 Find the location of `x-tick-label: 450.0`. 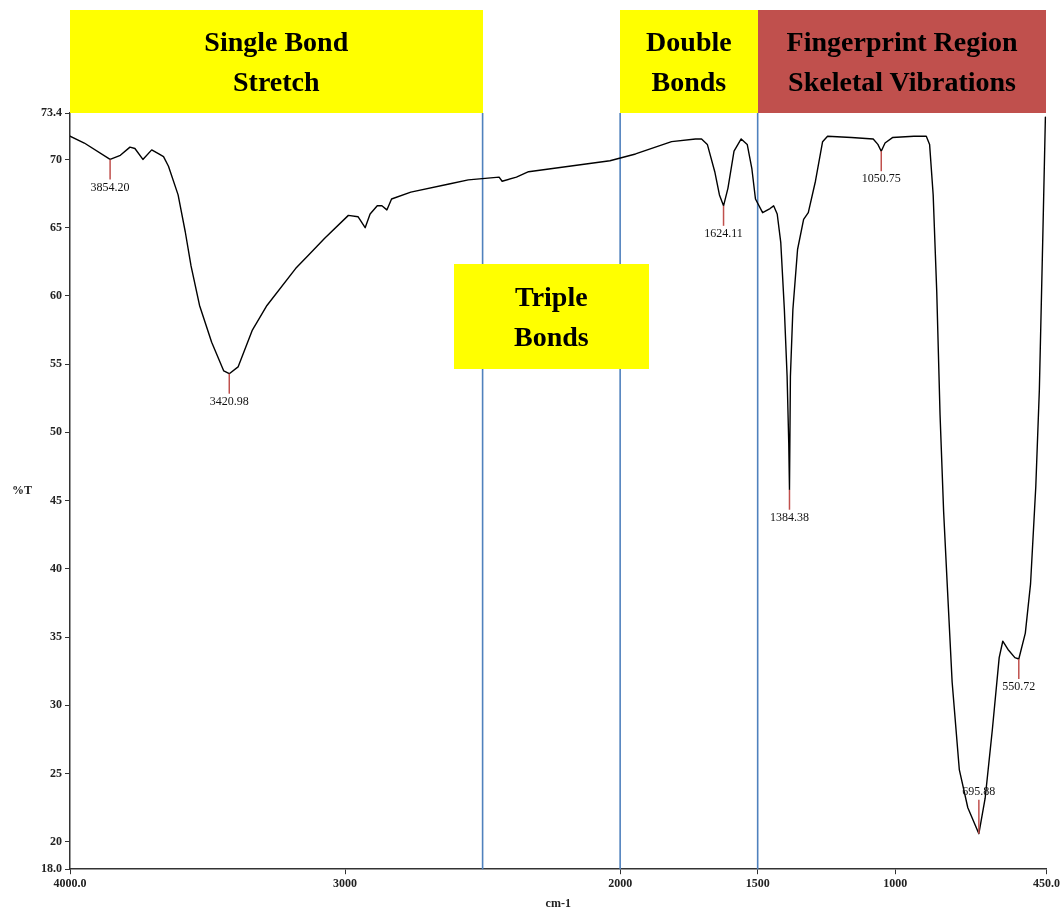

x-tick-label: 450.0 is located at coordinates (1046, 883).